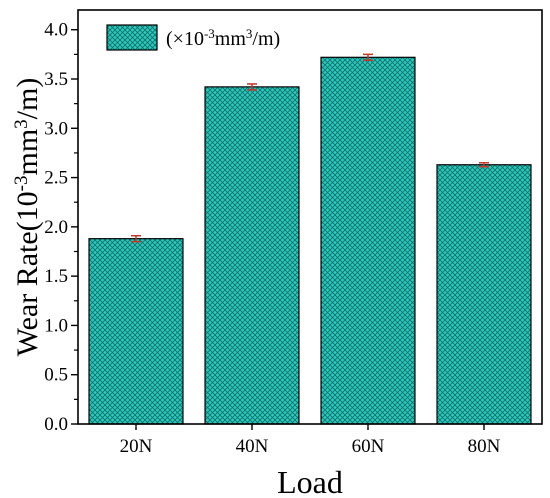 The image size is (550, 498). I want to click on x-tick-label-60N: 60N, so click(368, 446).